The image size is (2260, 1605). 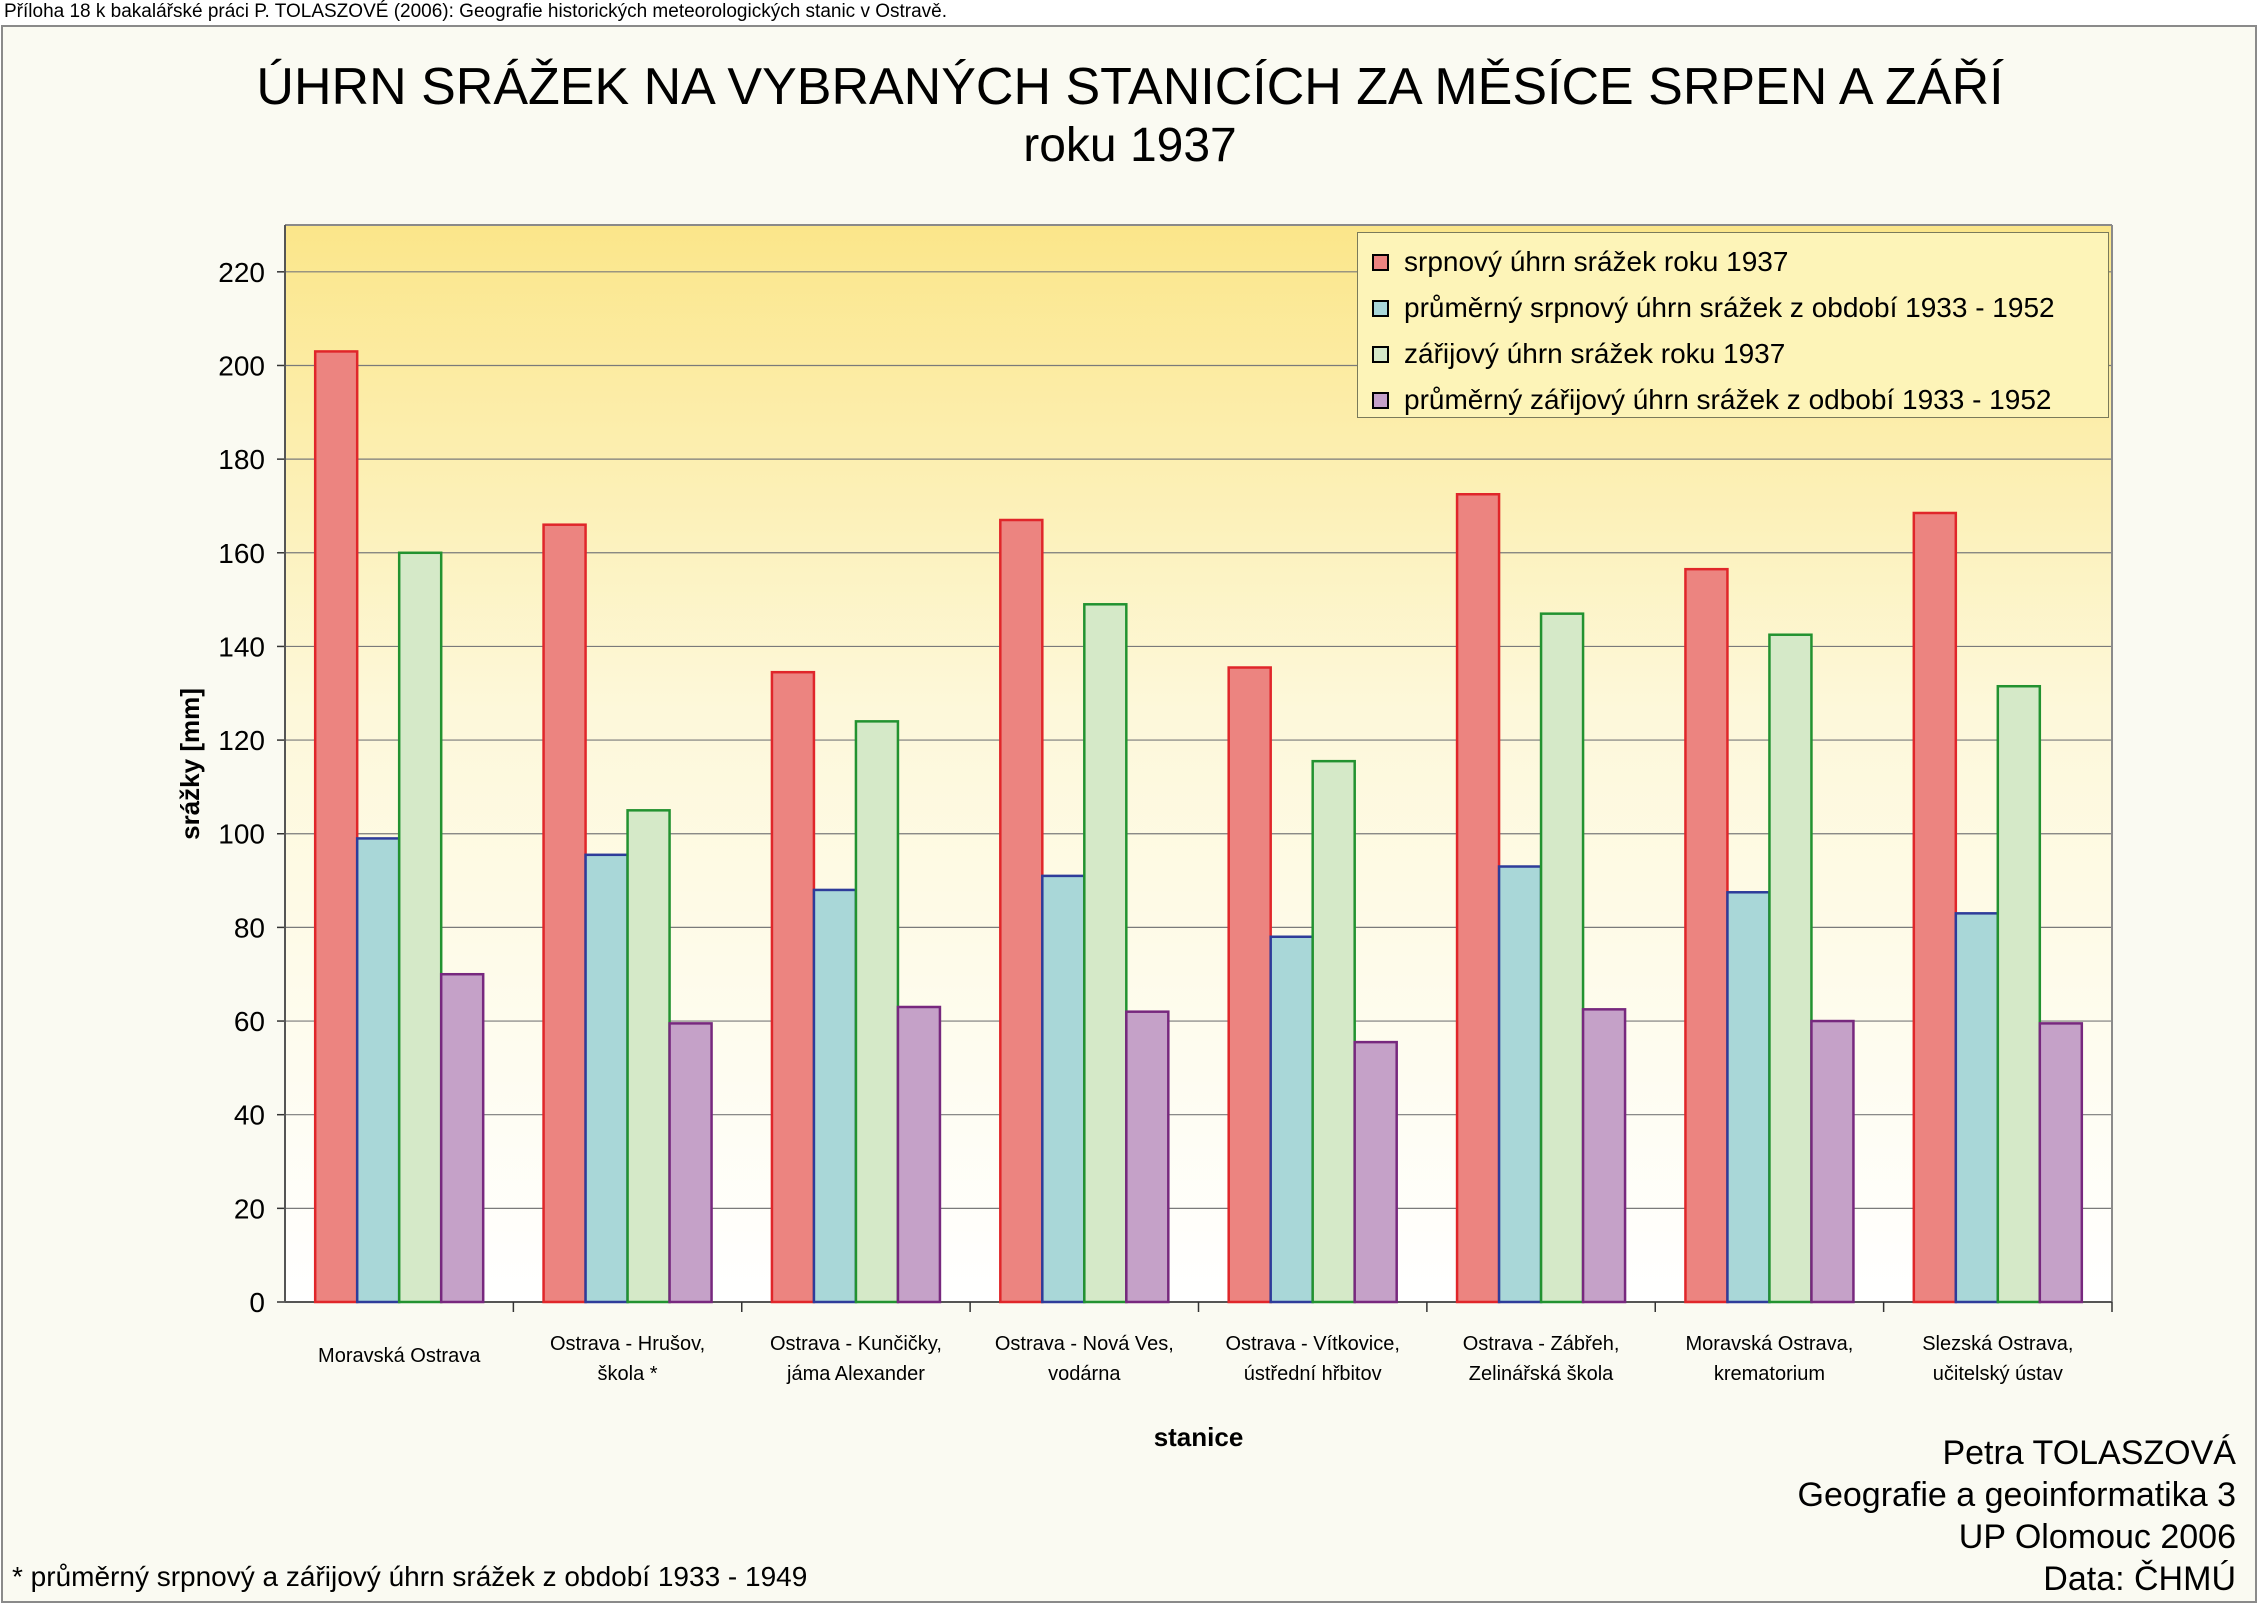 What do you see at coordinates (2097, 1537) in the screenshot?
I see `author-university: UP Olomouc 2006` at bounding box center [2097, 1537].